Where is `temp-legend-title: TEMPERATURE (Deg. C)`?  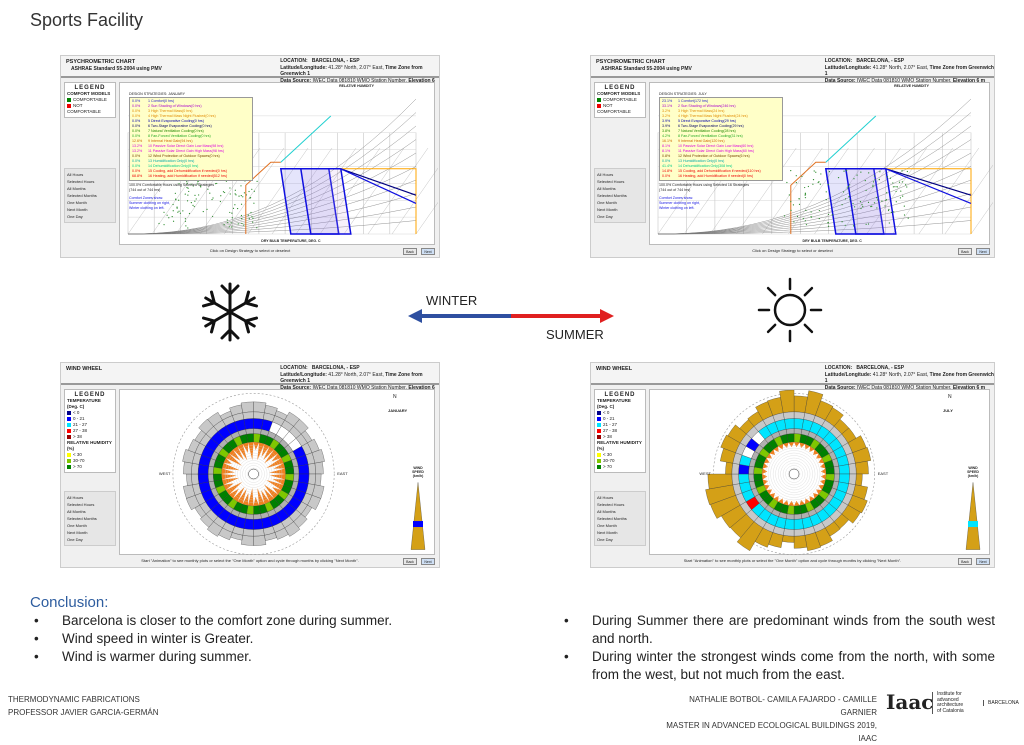 temp-legend-title: TEMPERATURE (Deg. C) is located at coordinates (90, 404).